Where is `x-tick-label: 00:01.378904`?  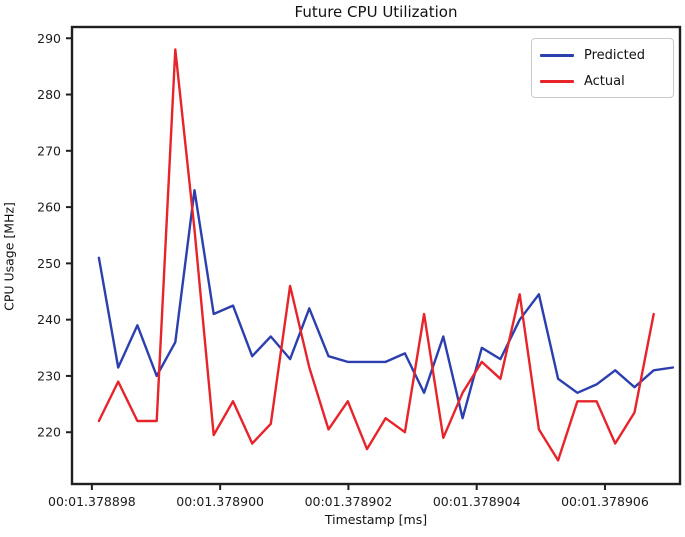
x-tick-label: 00:01.378904 is located at coordinates (477, 501).